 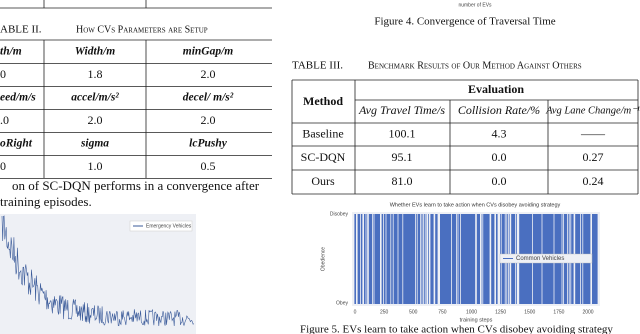 What do you see at coordinates (4, 120) in the screenshot?
I see `table-cell: .0` at bounding box center [4, 120].